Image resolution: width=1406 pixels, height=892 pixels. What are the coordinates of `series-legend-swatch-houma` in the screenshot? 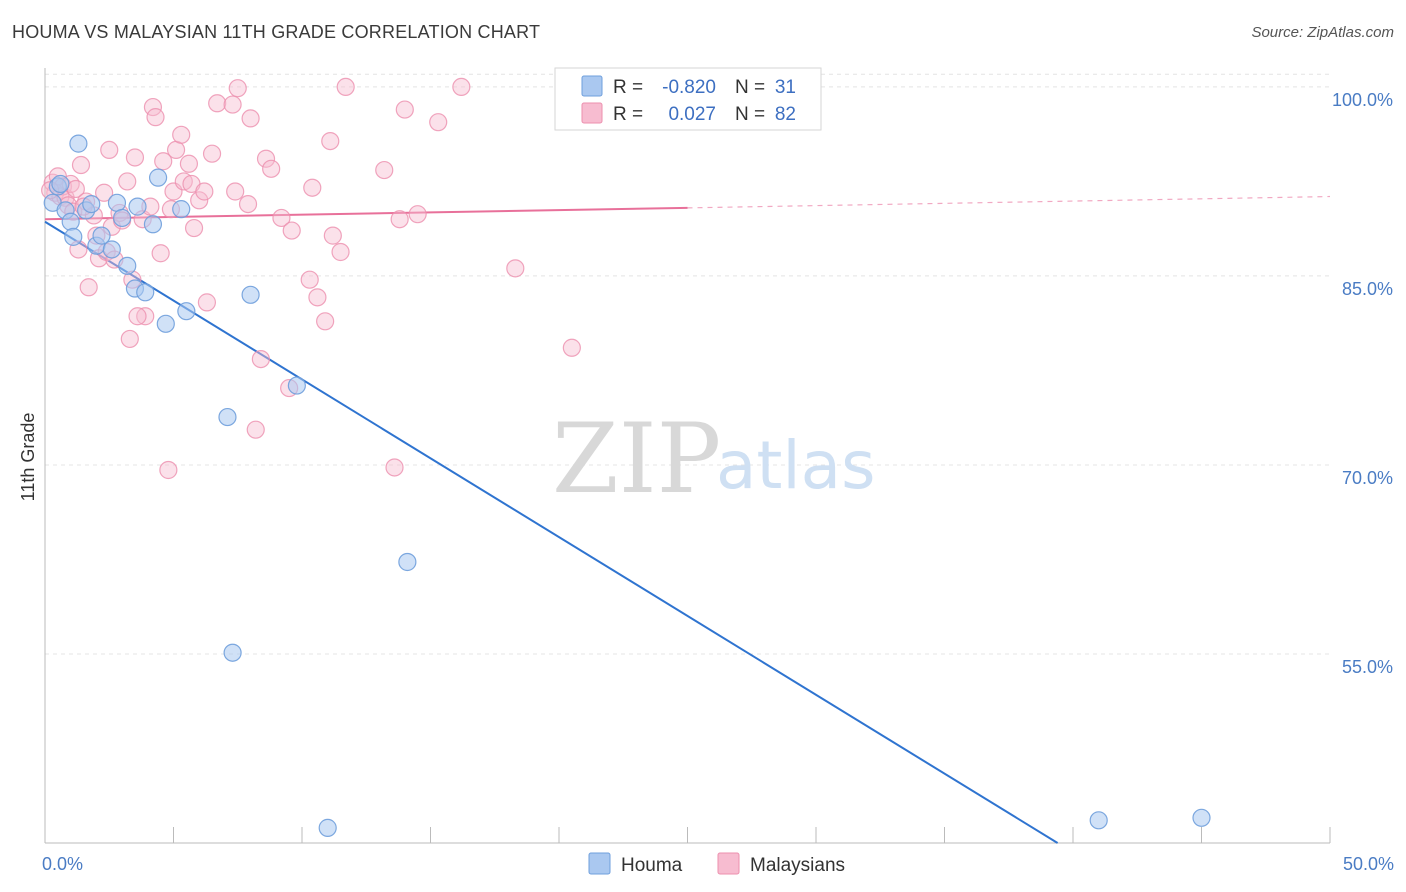 It's located at (599, 863).